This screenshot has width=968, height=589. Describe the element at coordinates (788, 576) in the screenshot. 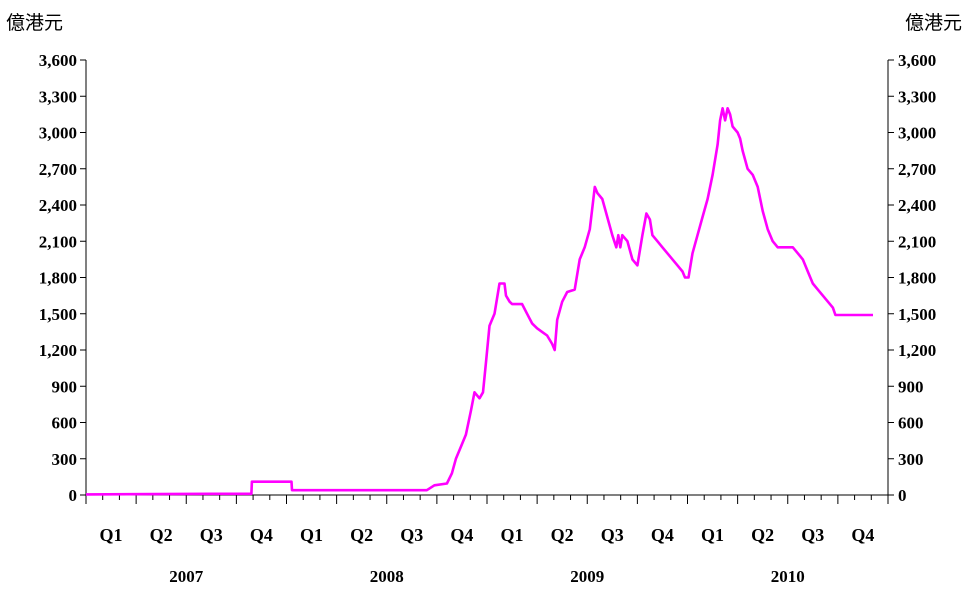

I see `year-label: 2010` at that location.